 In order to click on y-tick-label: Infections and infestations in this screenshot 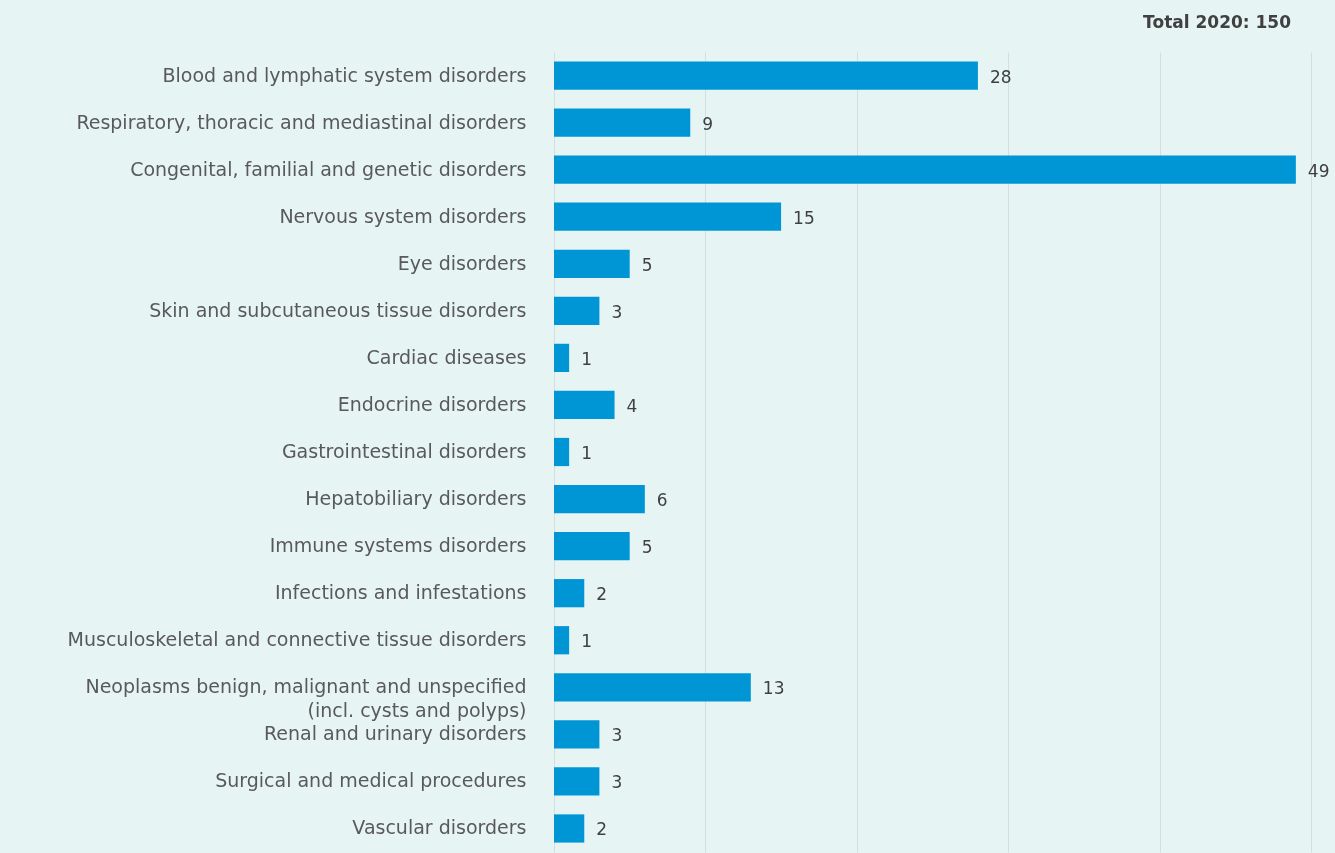, I will do `click(400, 592)`.